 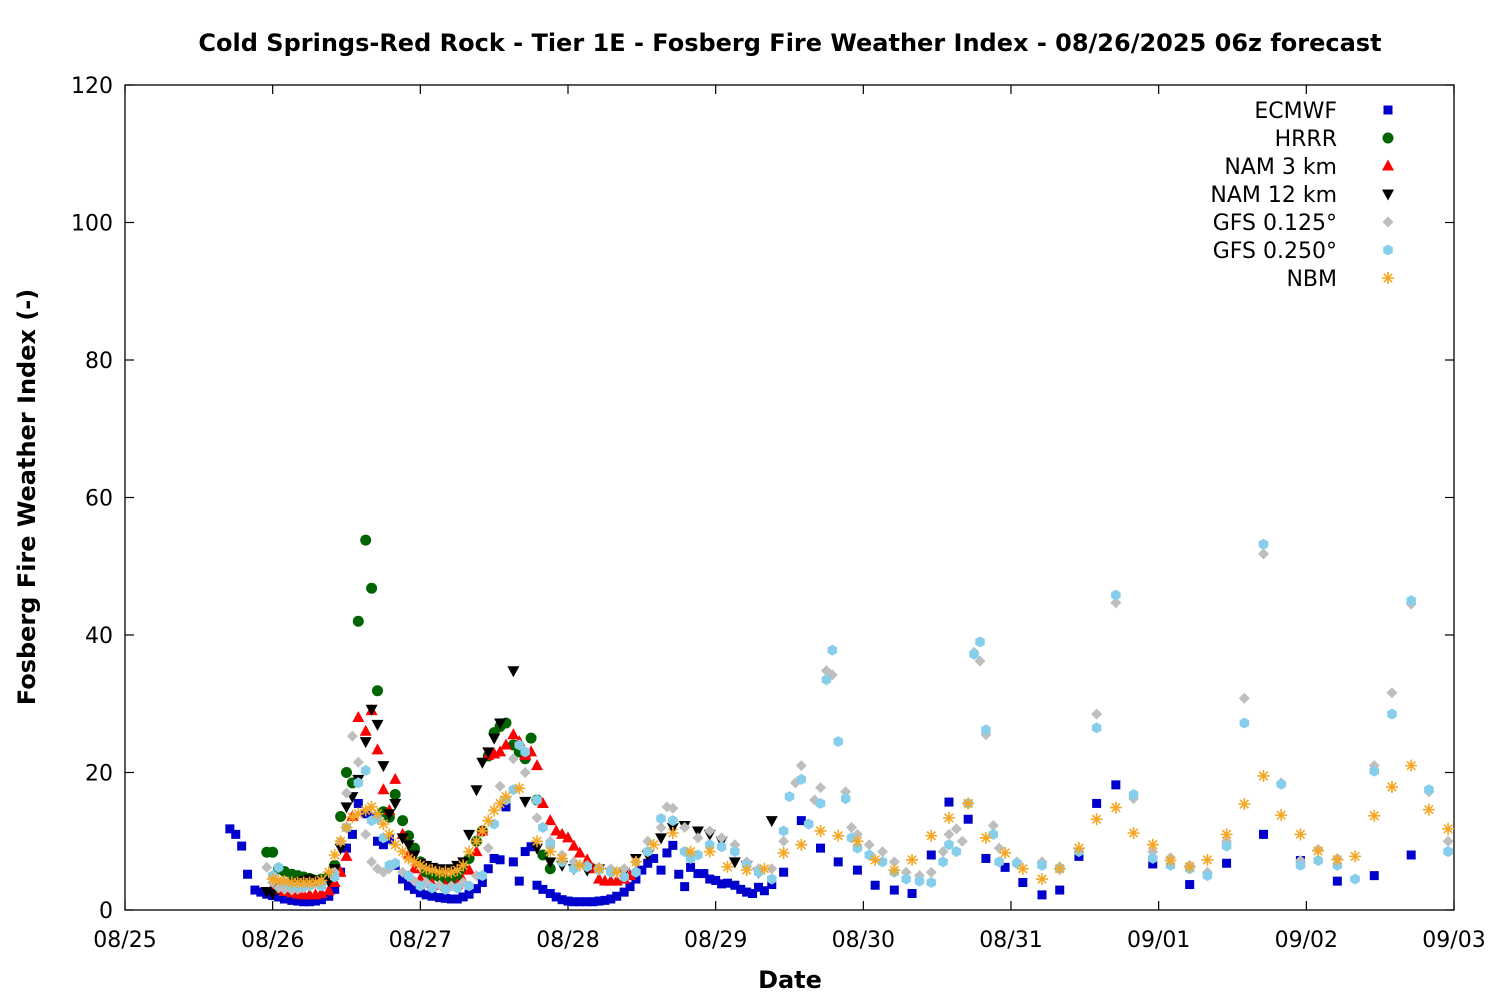 I want to click on y-axis-label: Fosberg Fire Weather Index (-), so click(x=27, y=497).